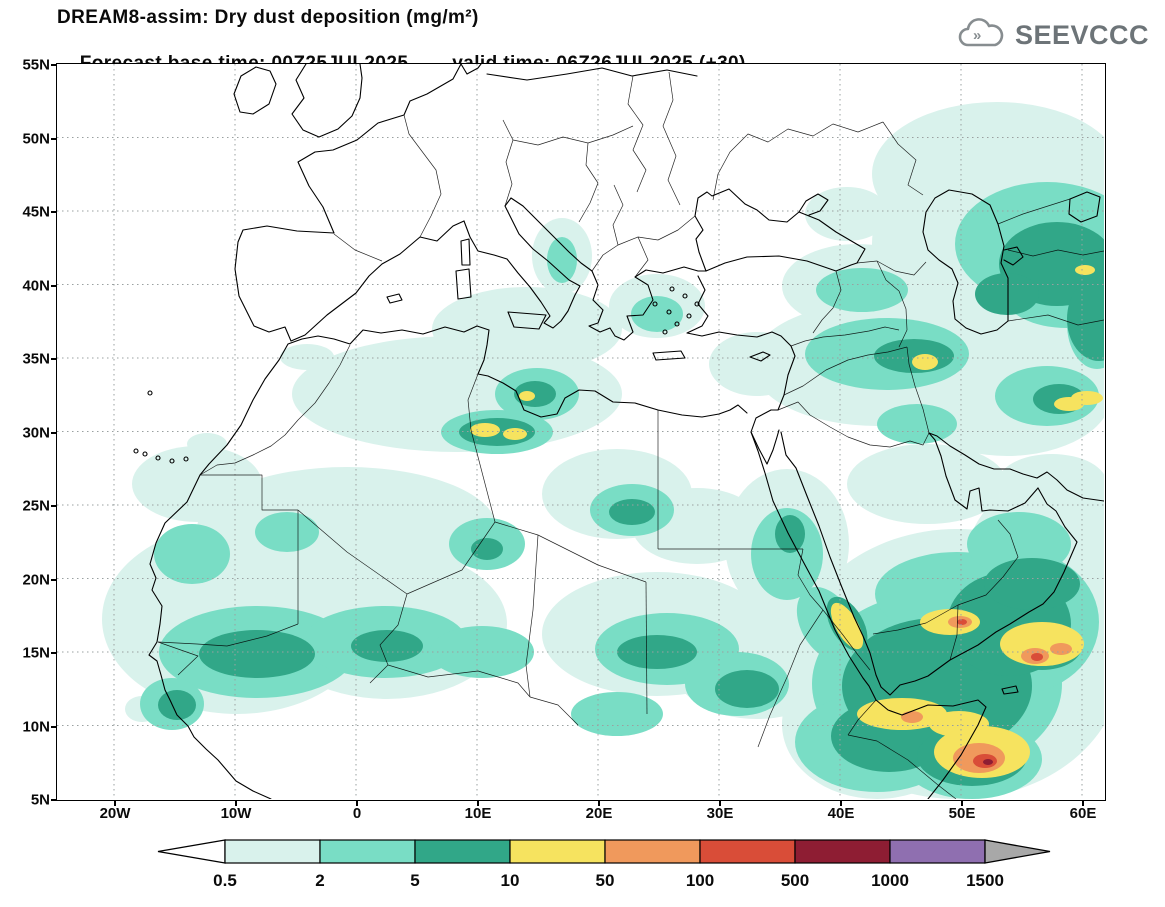 This screenshot has height=907, width=1165. What do you see at coordinates (599, 813) in the screenshot?
I see `x-tick-label: 20E` at bounding box center [599, 813].